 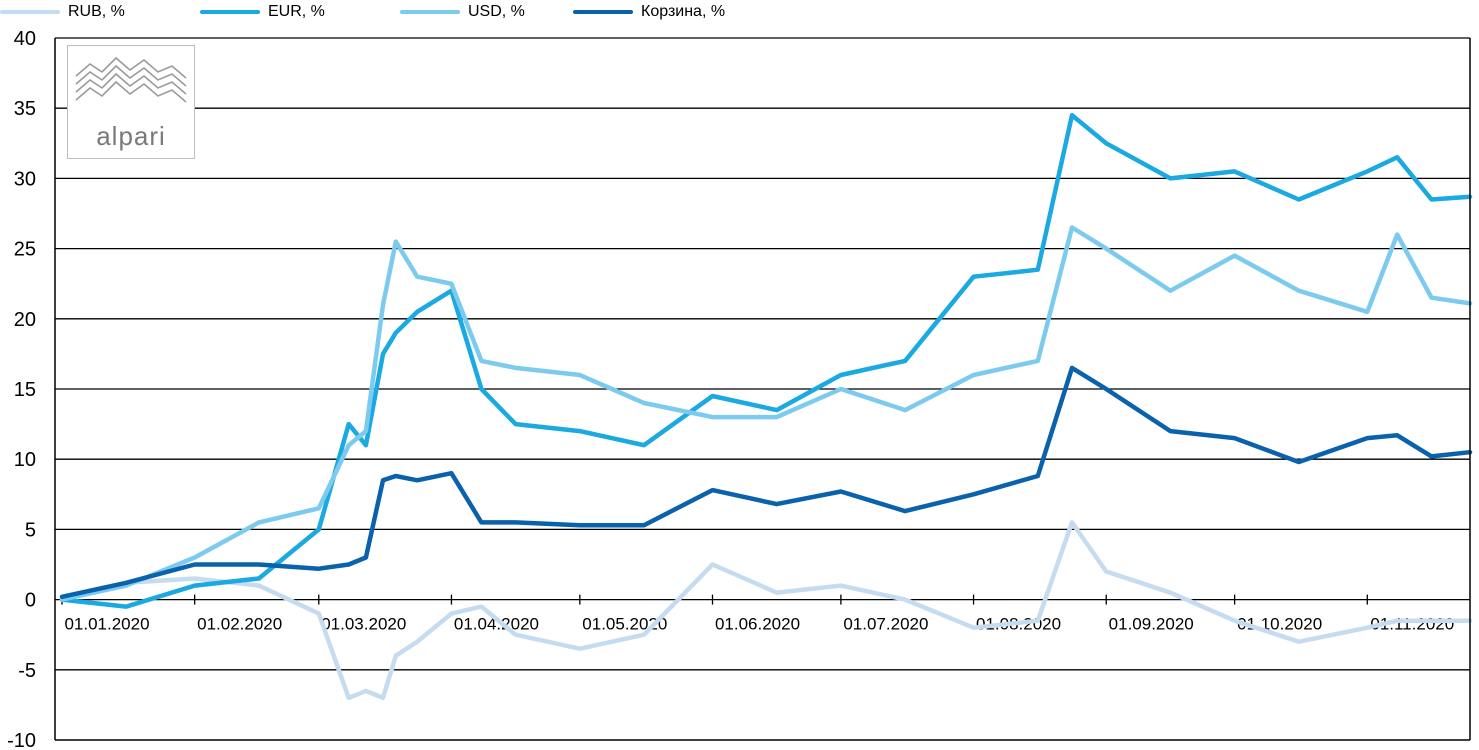 I want to click on x-tick-label: 01.04.2020, so click(x=496, y=624).